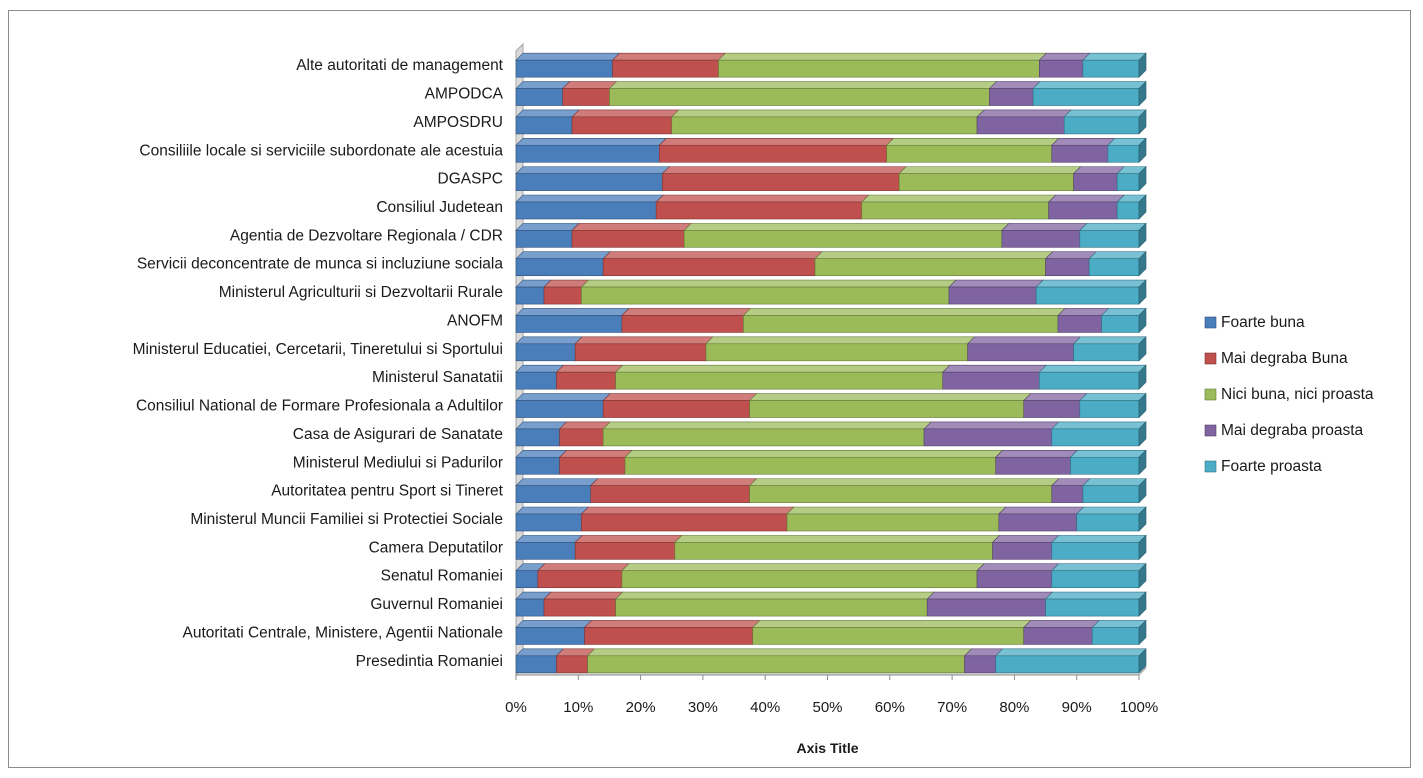 This screenshot has height=778, width=1423. What do you see at coordinates (1297, 394) in the screenshot?
I see `legend-label: Nici buna, nici proasta` at bounding box center [1297, 394].